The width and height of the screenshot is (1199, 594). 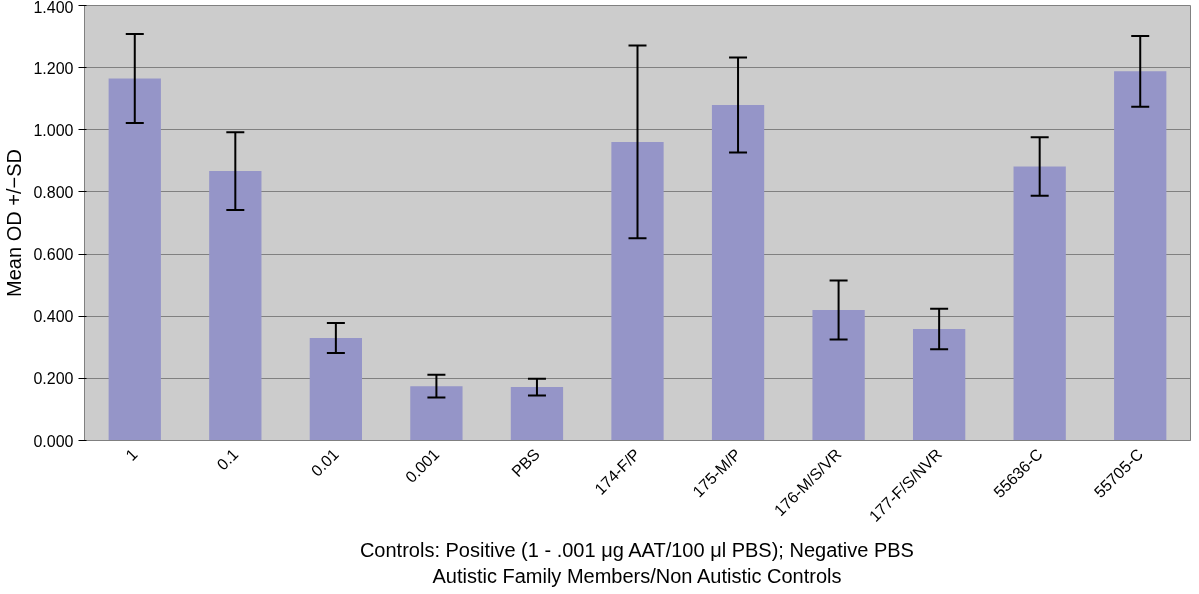 What do you see at coordinates (131, 454) in the screenshot?
I see `x-tick-label: 1` at bounding box center [131, 454].